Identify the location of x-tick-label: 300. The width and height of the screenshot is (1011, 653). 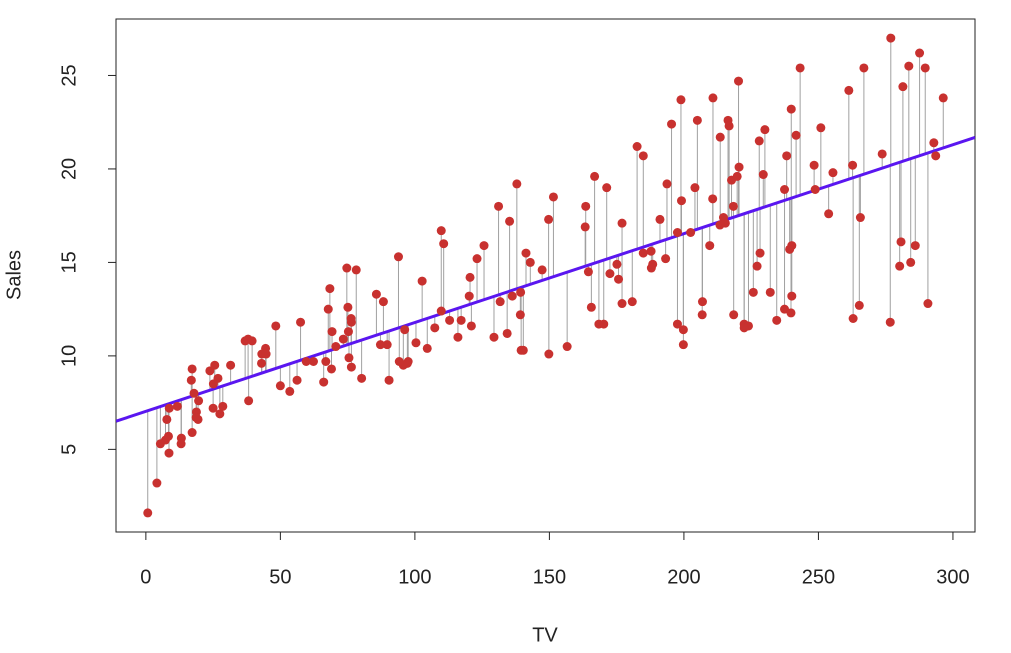
(952, 577).